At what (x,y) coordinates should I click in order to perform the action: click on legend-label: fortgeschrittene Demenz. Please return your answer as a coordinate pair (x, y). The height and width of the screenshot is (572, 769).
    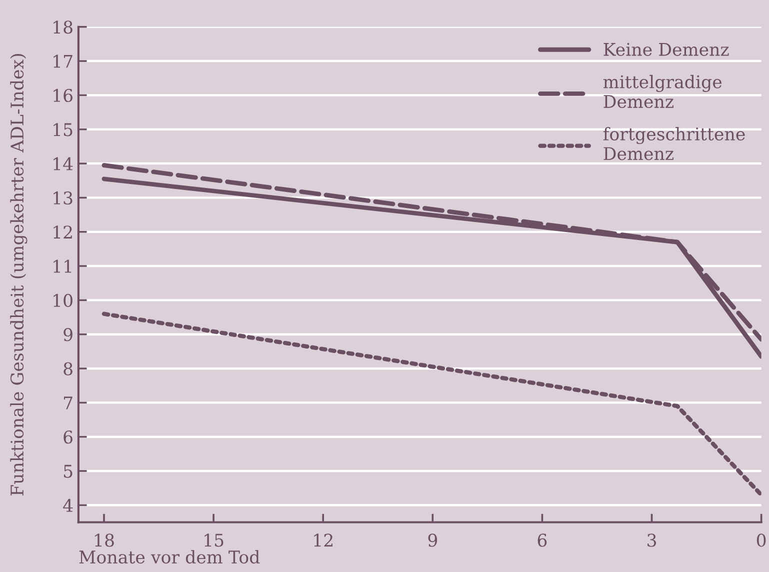
    Looking at the image, I should click on (674, 143).